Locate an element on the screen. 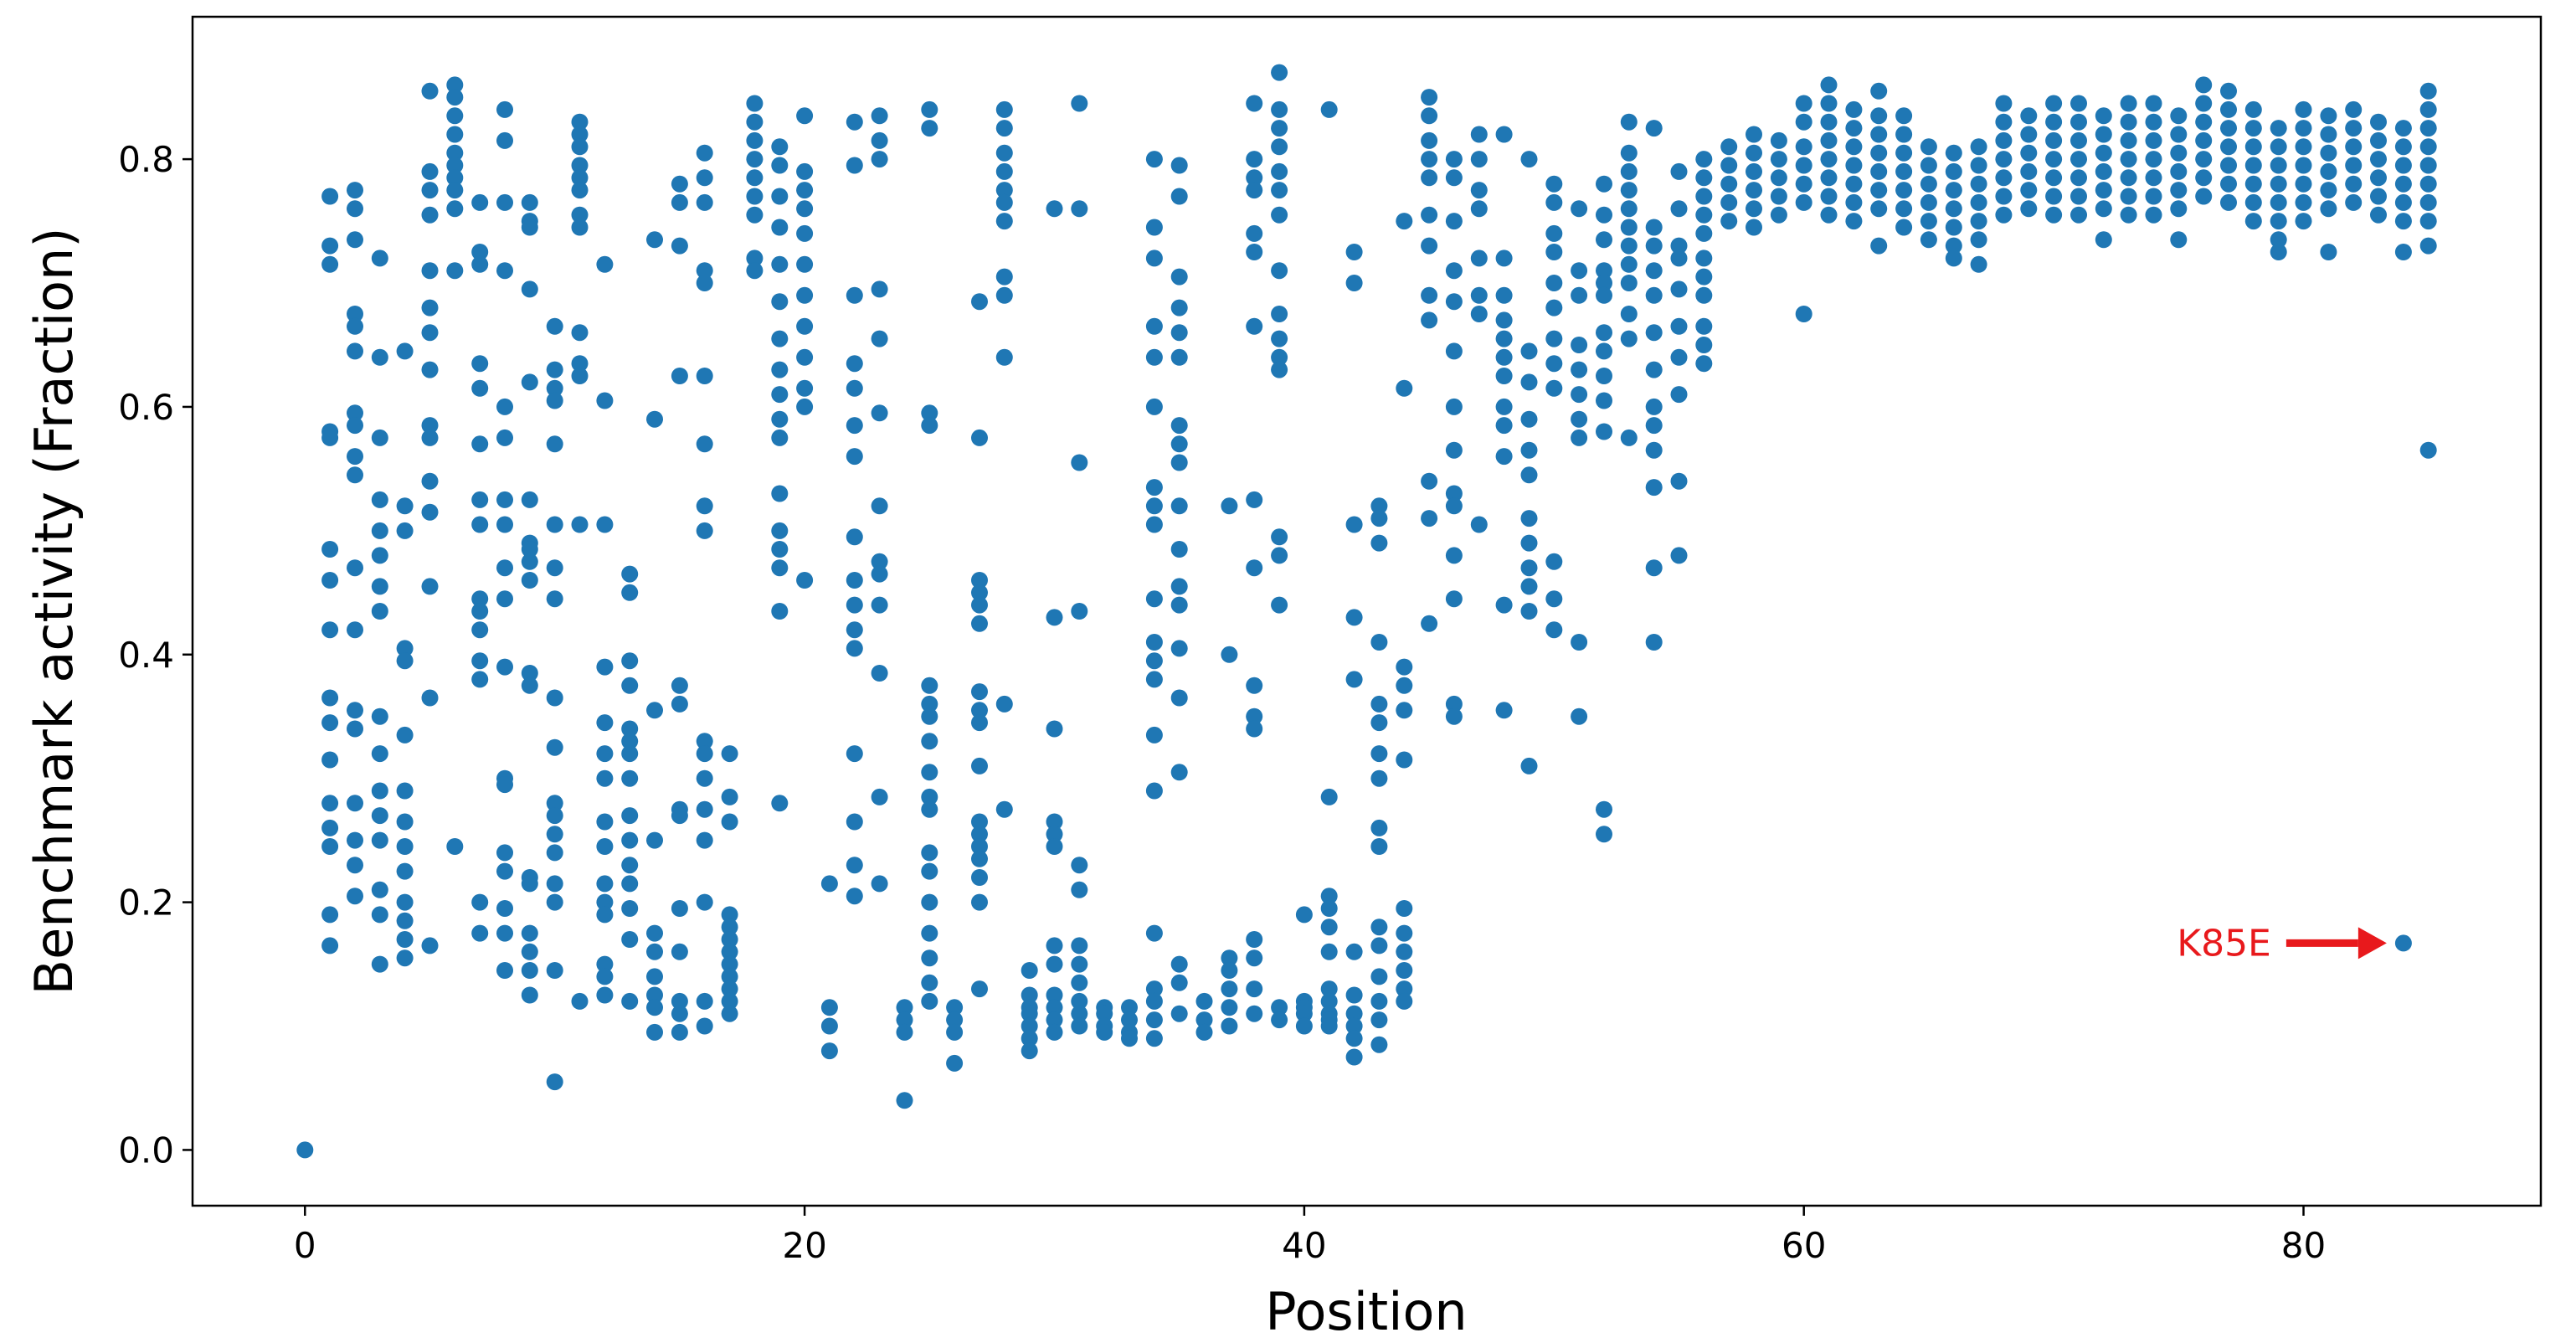  x-axis-ticks: 0 20 40 60 80 is located at coordinates (1310, 1236).